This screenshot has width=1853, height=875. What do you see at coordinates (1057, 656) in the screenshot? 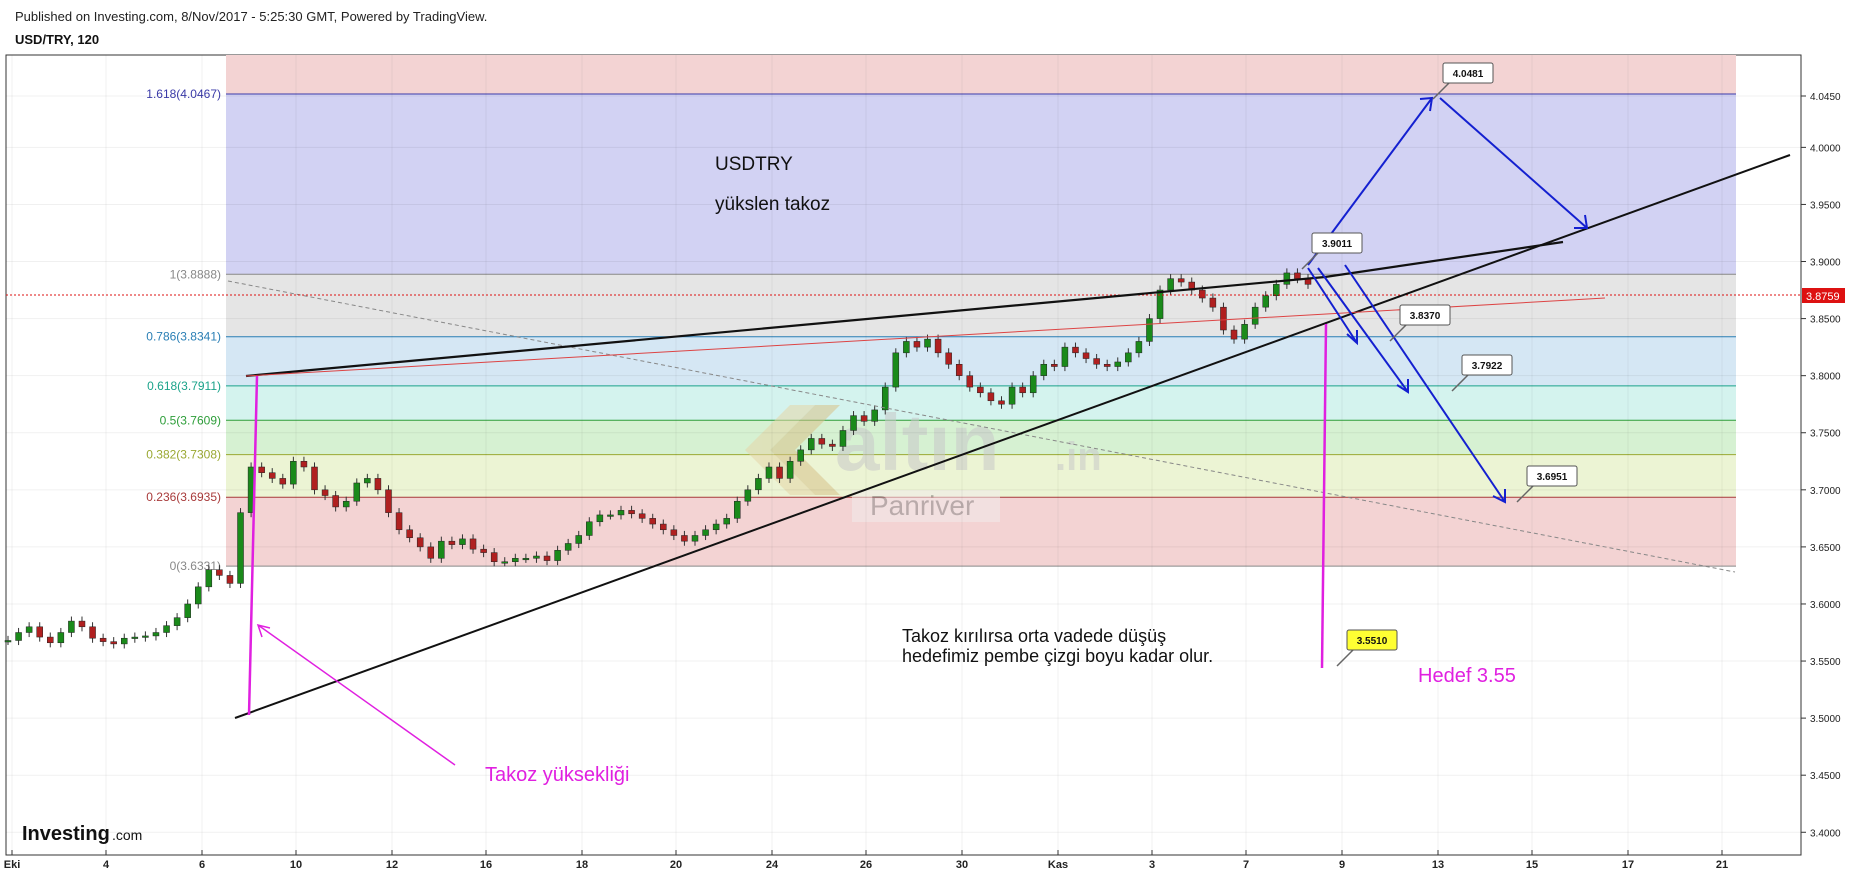
I see `note-line-2: hedefimiz pembe çizgi boyu kadar olur.` at bounding box center [1057, 656].